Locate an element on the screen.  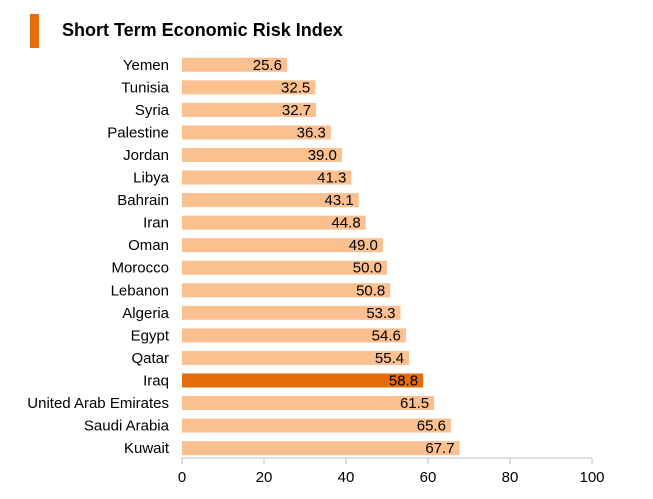
title-accent-bar is located at coordinates (34, 31).